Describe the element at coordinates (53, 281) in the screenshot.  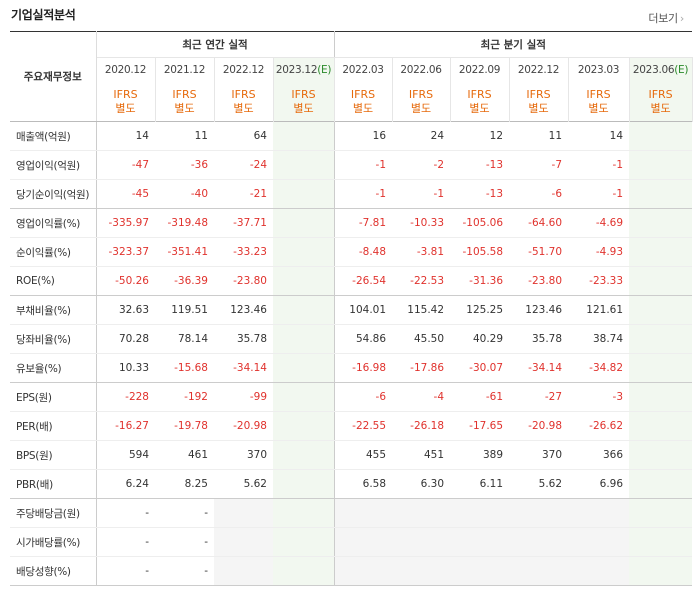
I see `row-label: ROE(%)` at that location.